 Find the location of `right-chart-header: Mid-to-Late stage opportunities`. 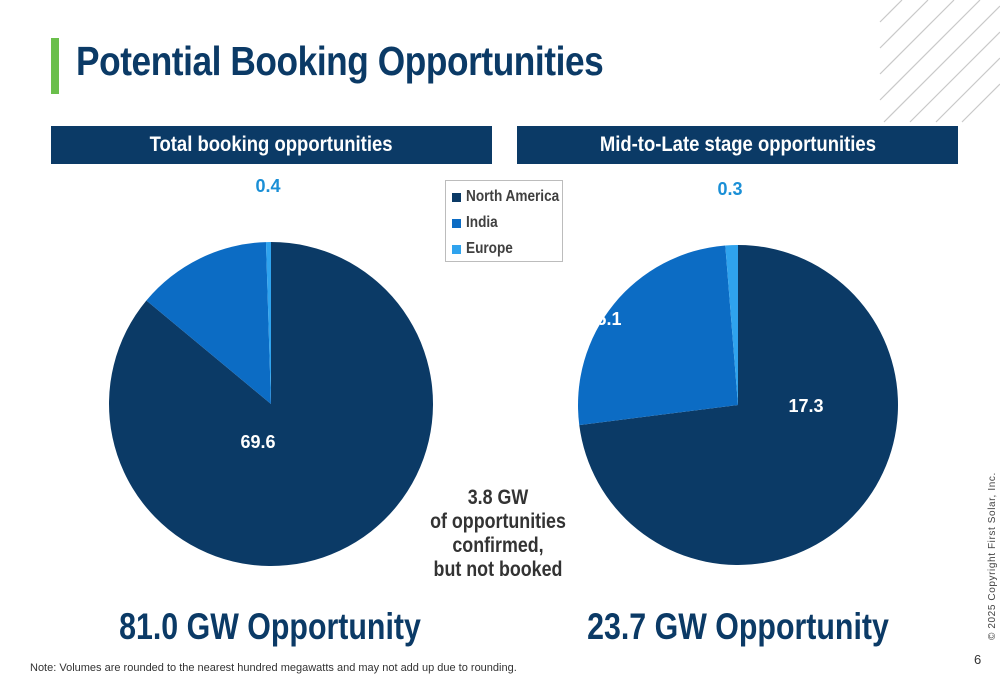

right-chart-header: Mid-to-Late stage opportunities is located at coordinates (737, 145).